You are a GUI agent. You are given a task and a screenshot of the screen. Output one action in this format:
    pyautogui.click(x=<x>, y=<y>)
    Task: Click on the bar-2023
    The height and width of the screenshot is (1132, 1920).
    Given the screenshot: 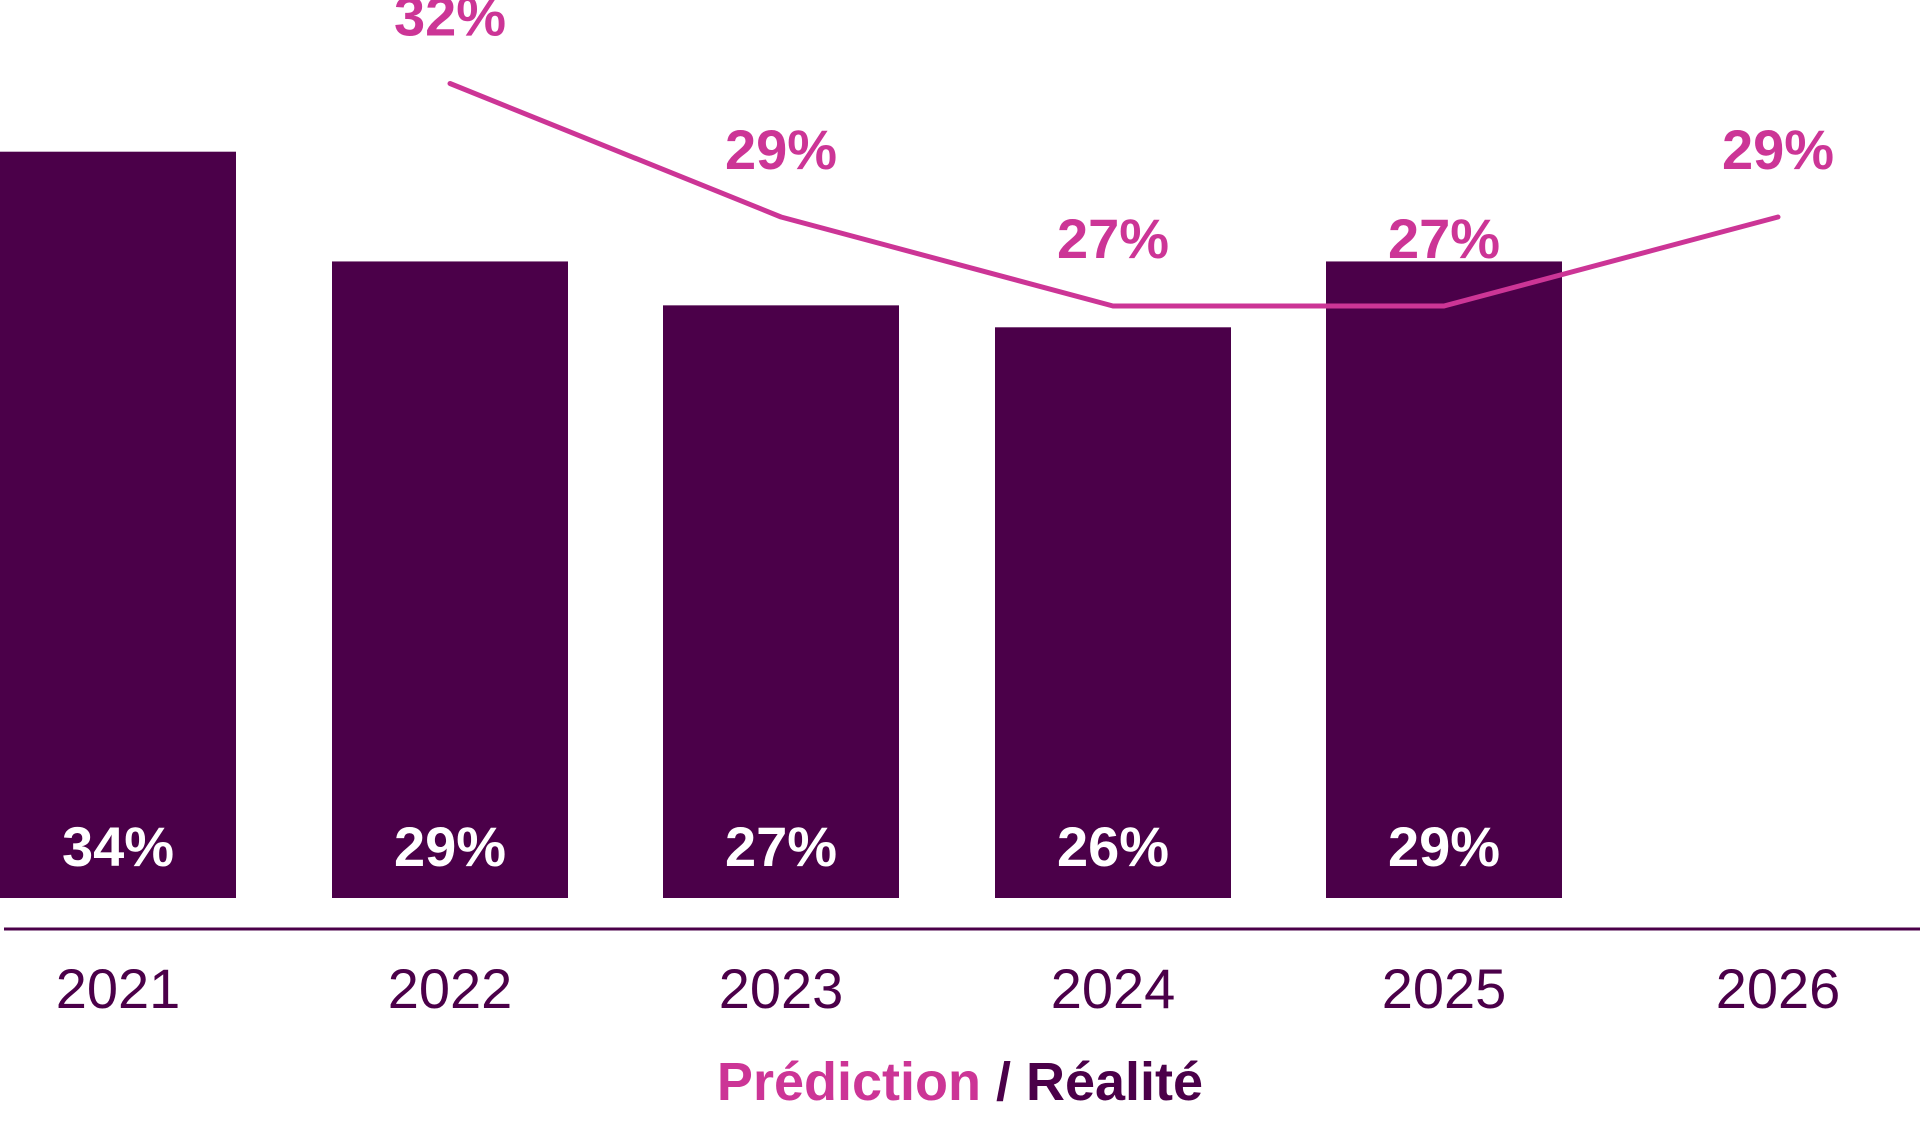 What is the action you would take?
    pyautogui.click(x=781, y=602)
    